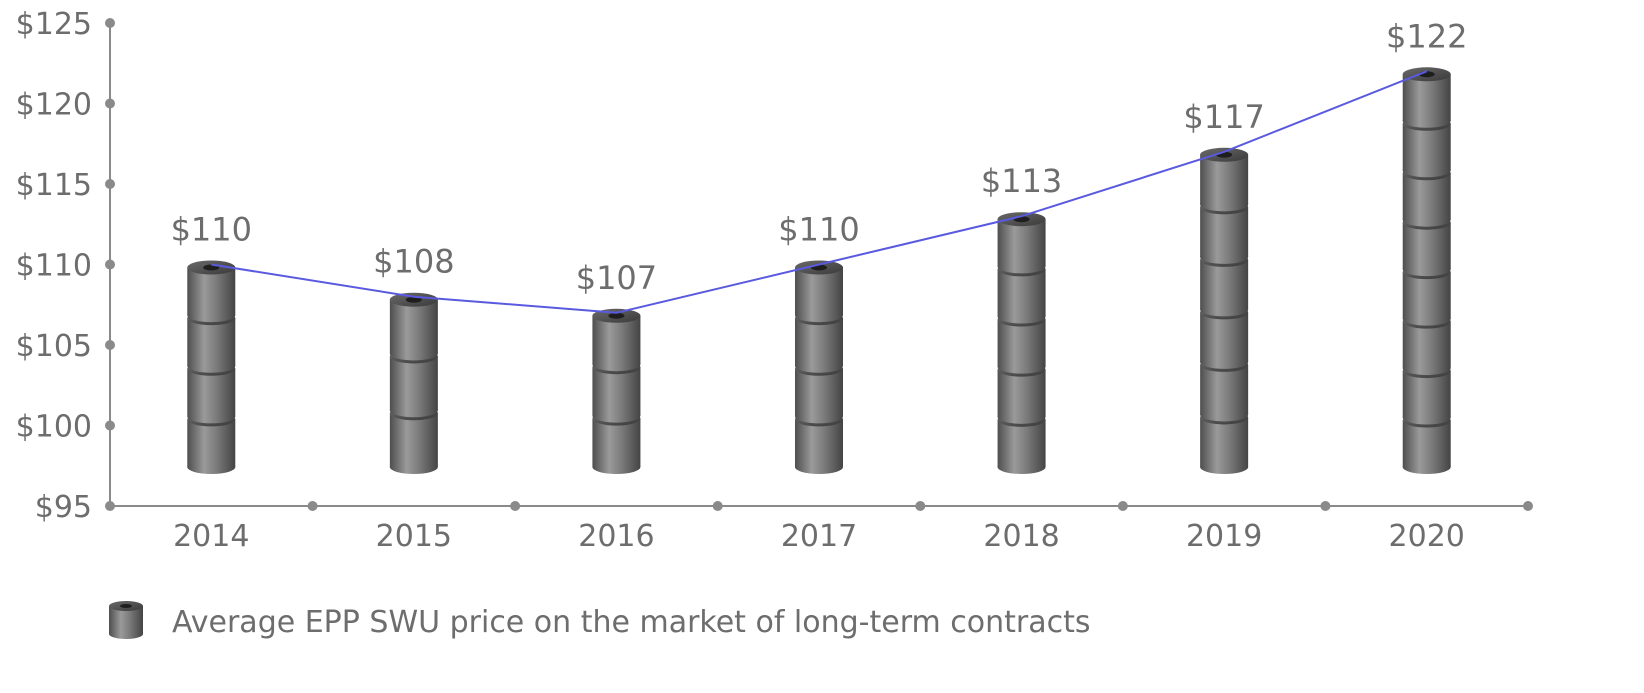 The image size is (1644, 693). Describe the element at coordinates (54, 266) in the screenshot. I see `y-tick-label: $110` at that location.